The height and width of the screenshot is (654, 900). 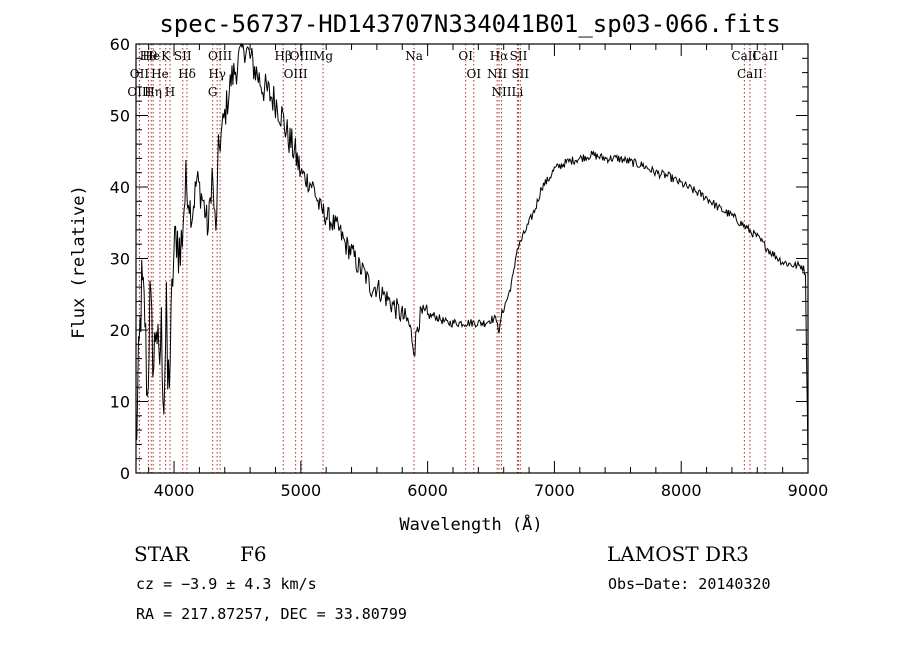 I want to click on line-marker-label: Hγ, so click(x=217, y=74).